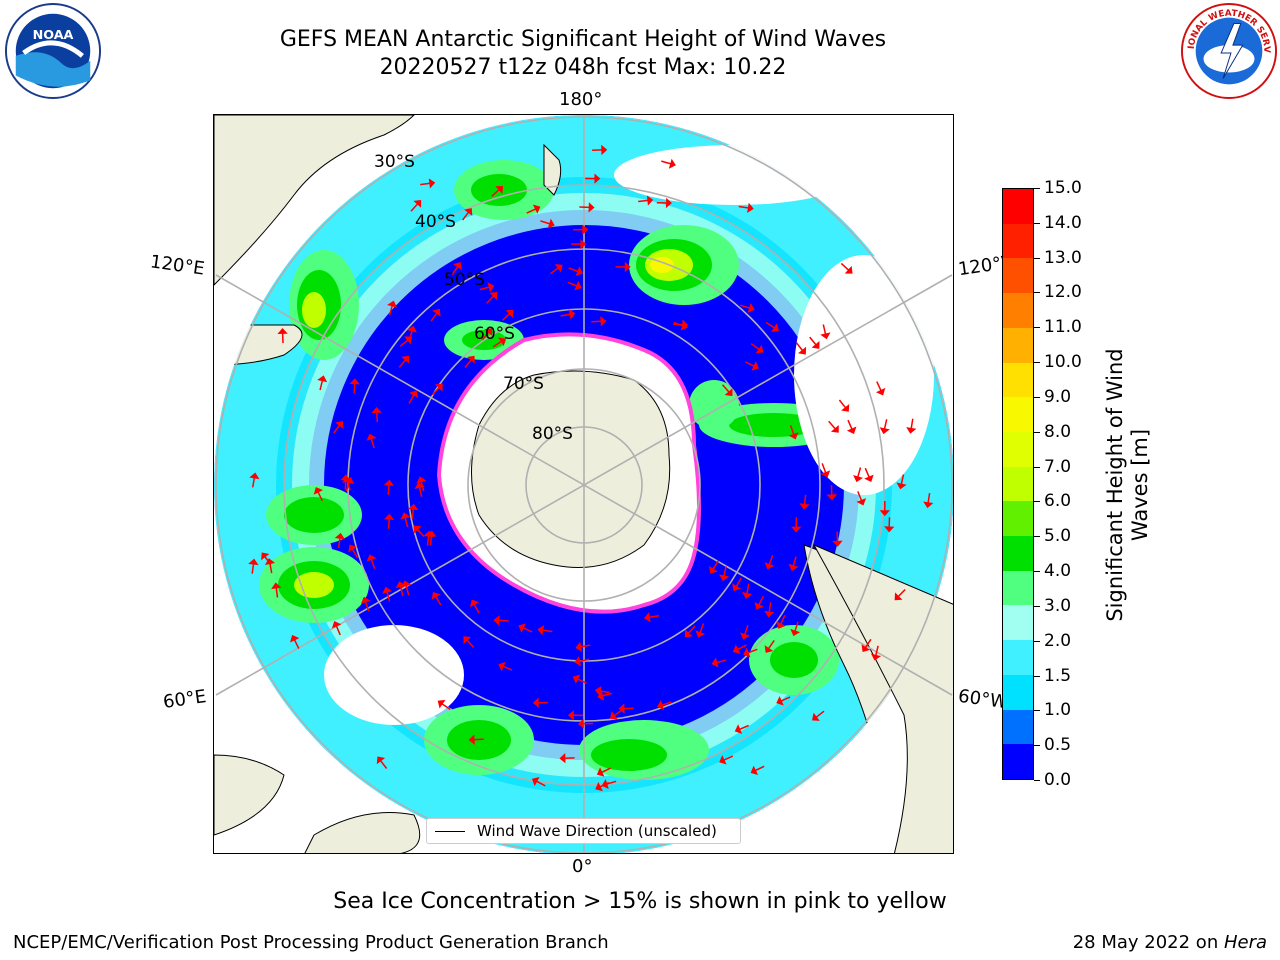 This screenshot has width=1280, height=960. Describe the element at coordinates (1127, 485) in the screenshot. I see `colorbar-title: Significant Height of Wind Waves [m]` at that location.